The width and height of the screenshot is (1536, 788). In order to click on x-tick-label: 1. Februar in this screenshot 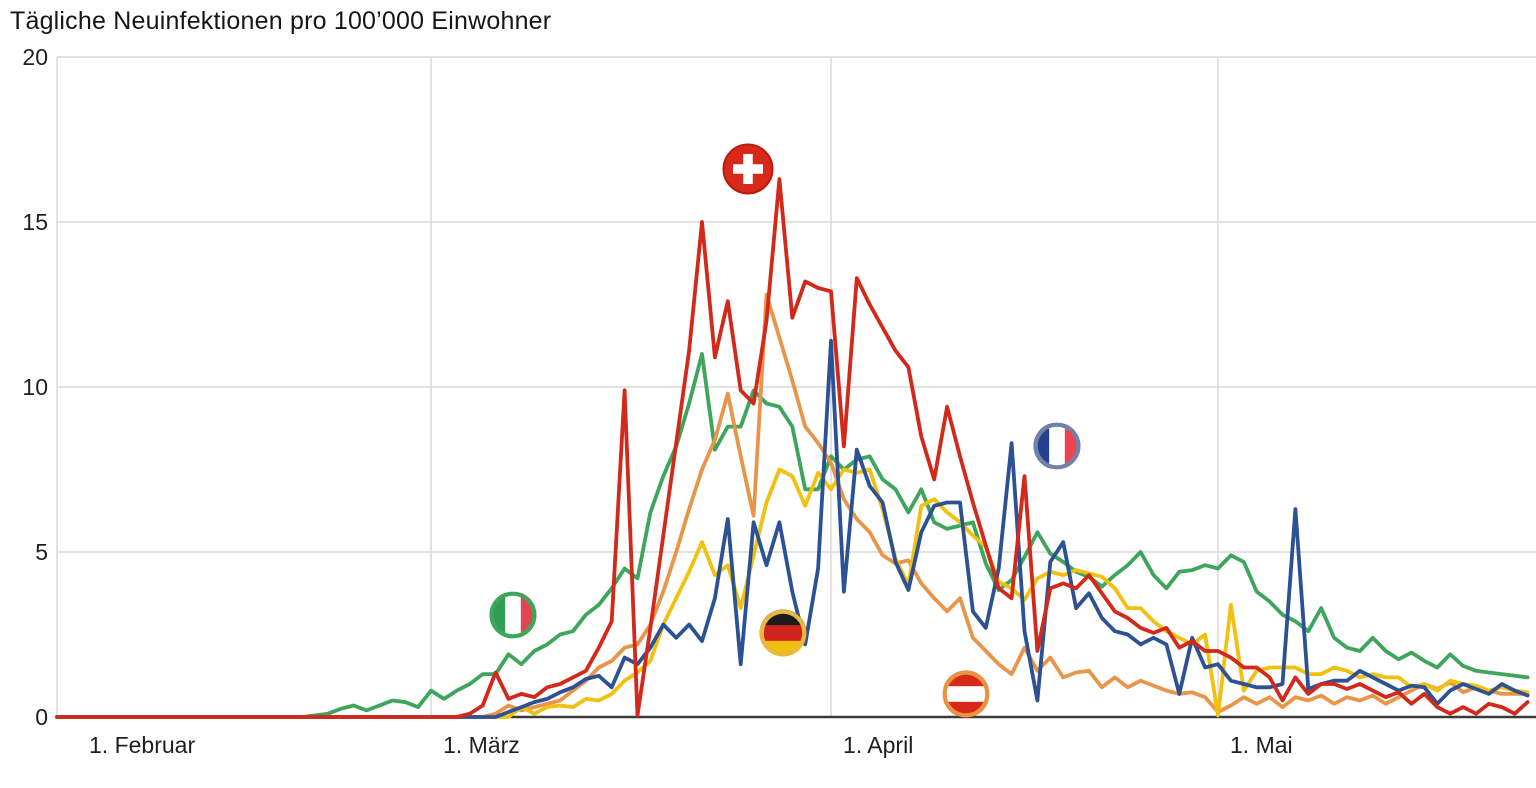, I will do `click(142, 745)`.